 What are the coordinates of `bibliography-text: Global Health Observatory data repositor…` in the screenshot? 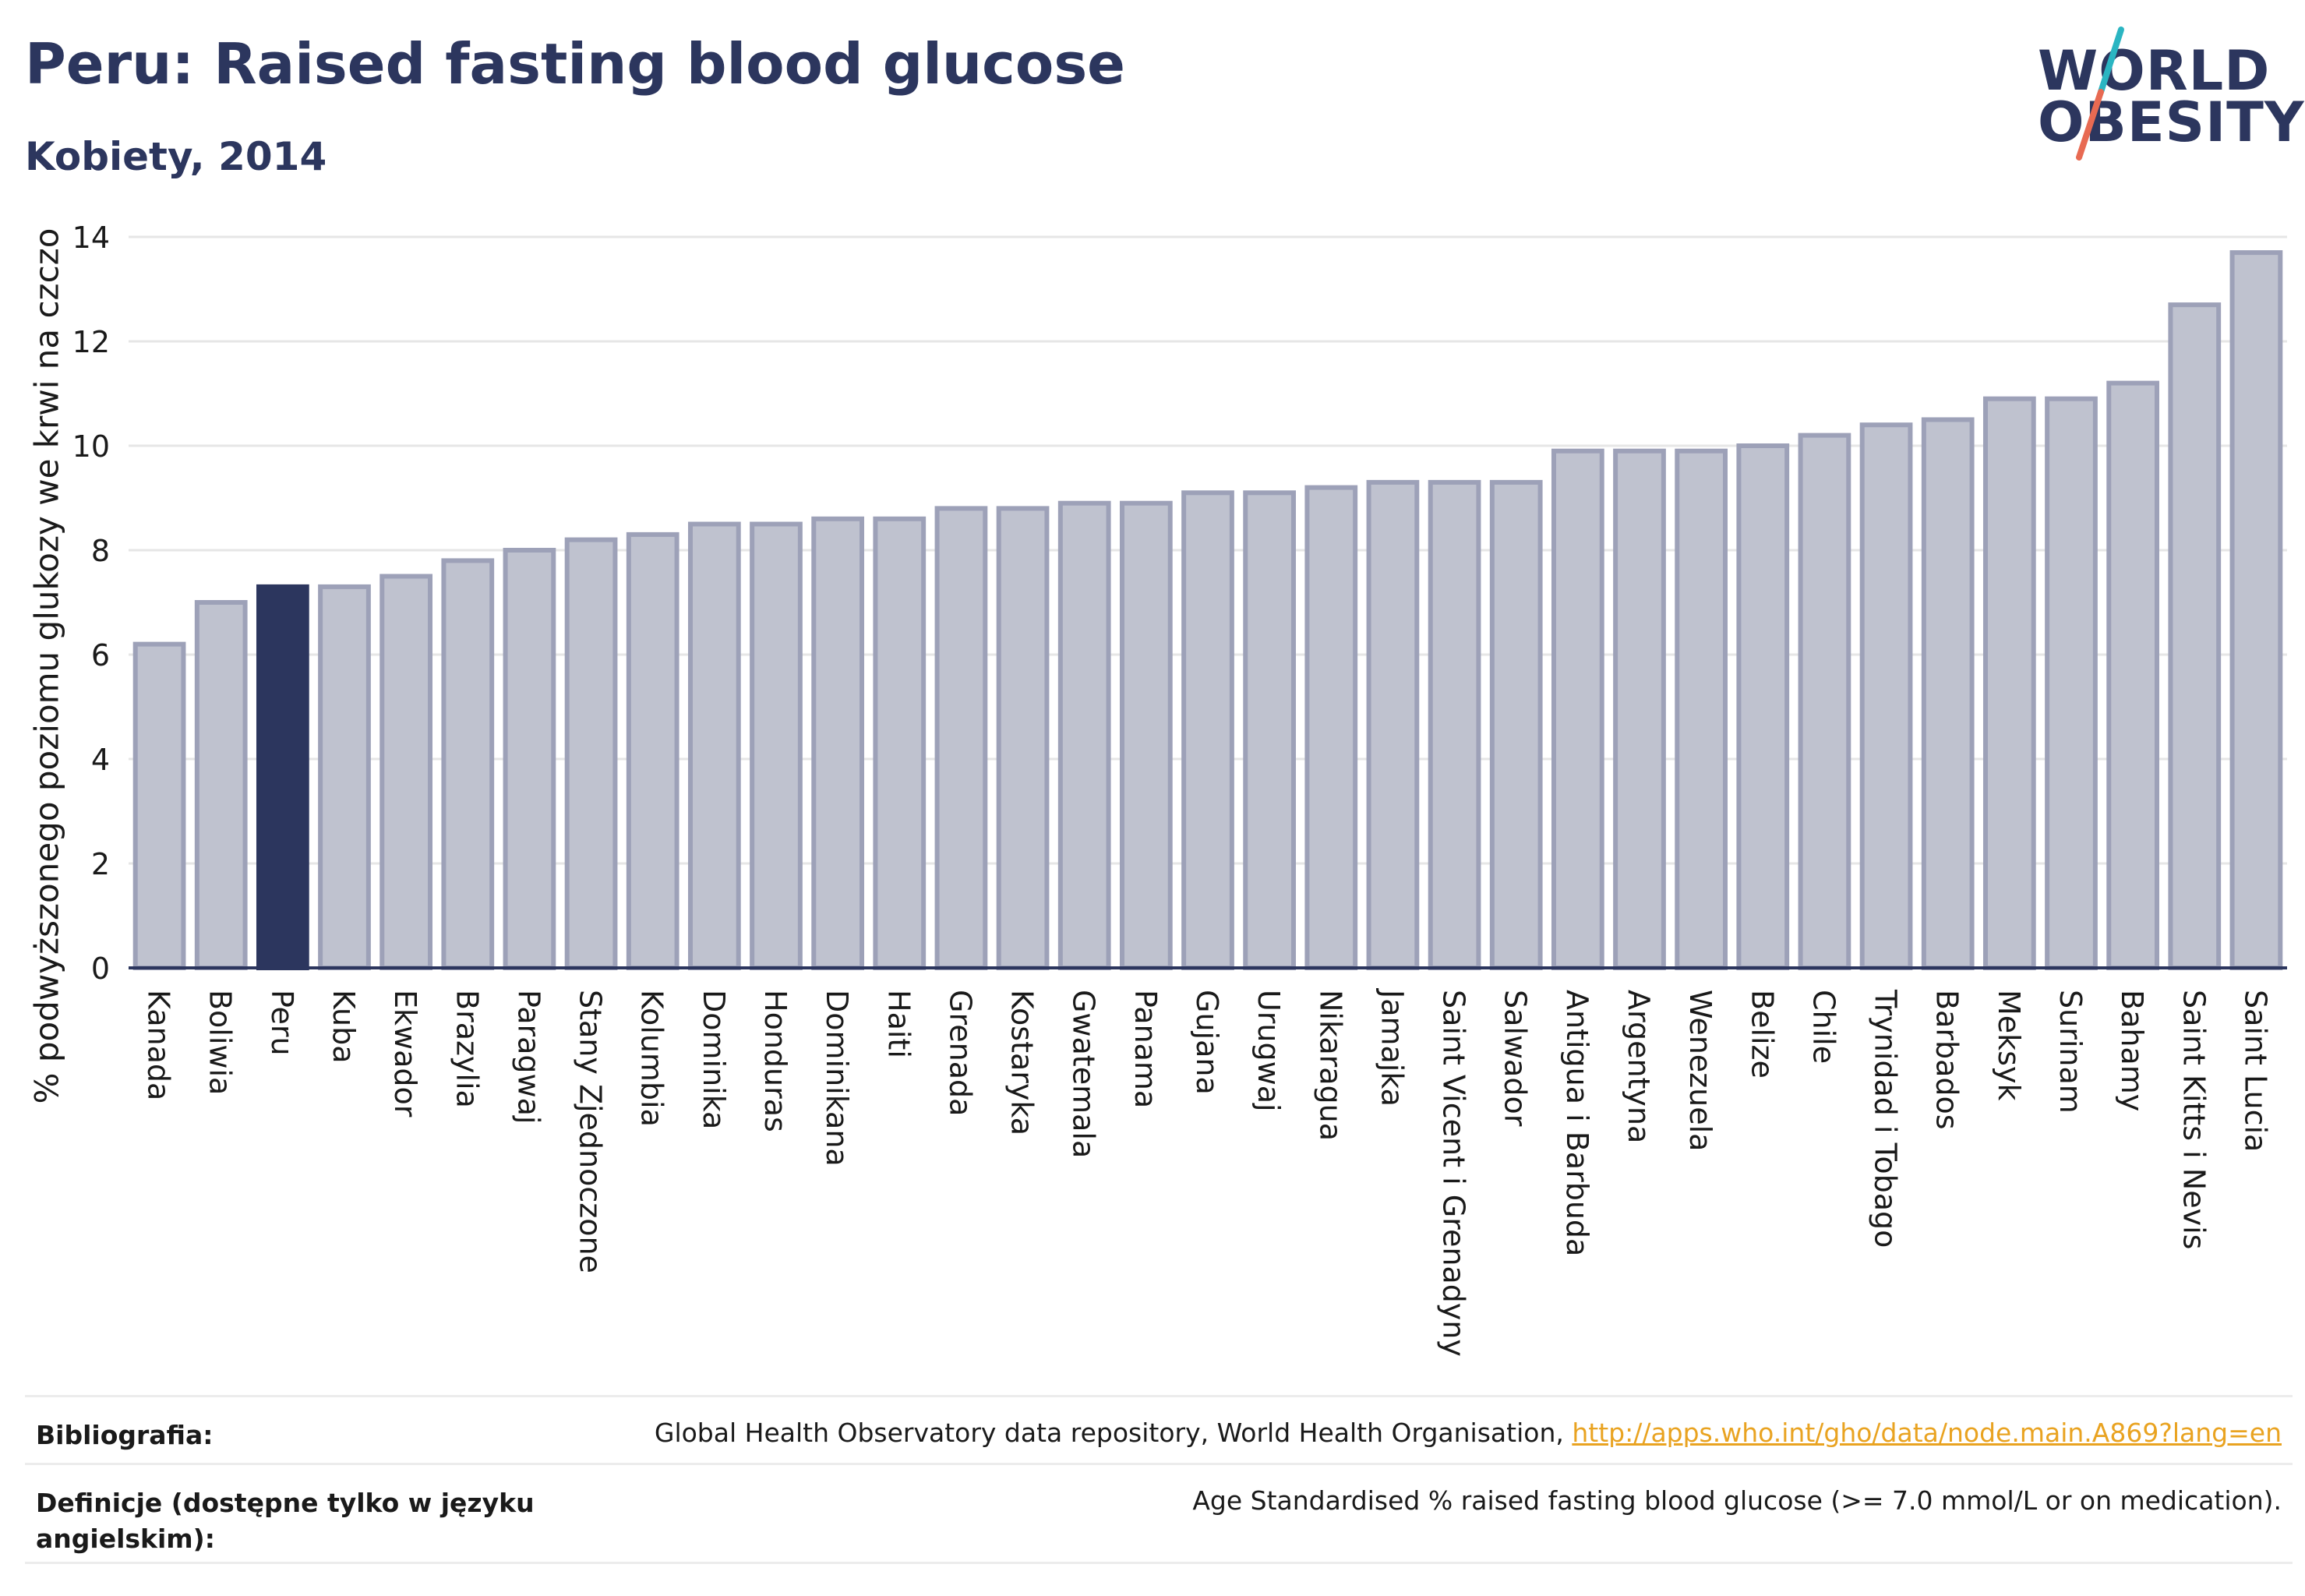 It's located at (1113, 1433).